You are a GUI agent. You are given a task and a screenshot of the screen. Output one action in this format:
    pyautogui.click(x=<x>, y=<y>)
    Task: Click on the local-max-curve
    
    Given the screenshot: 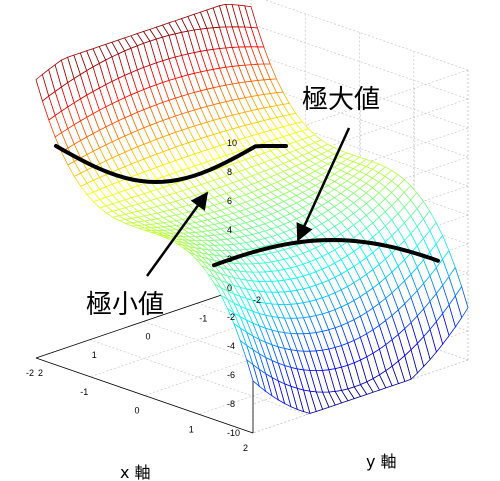 What is the action you would take?
    pyautogui.click(x=326, y=253)
    